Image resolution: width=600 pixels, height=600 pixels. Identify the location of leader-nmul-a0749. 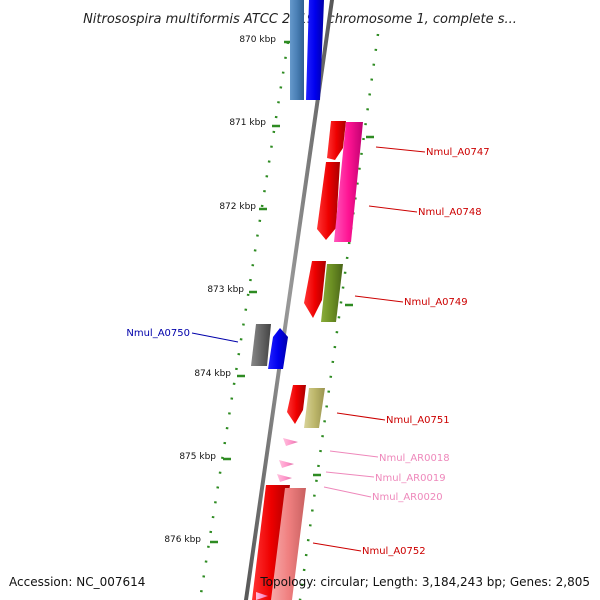
(379, 299).